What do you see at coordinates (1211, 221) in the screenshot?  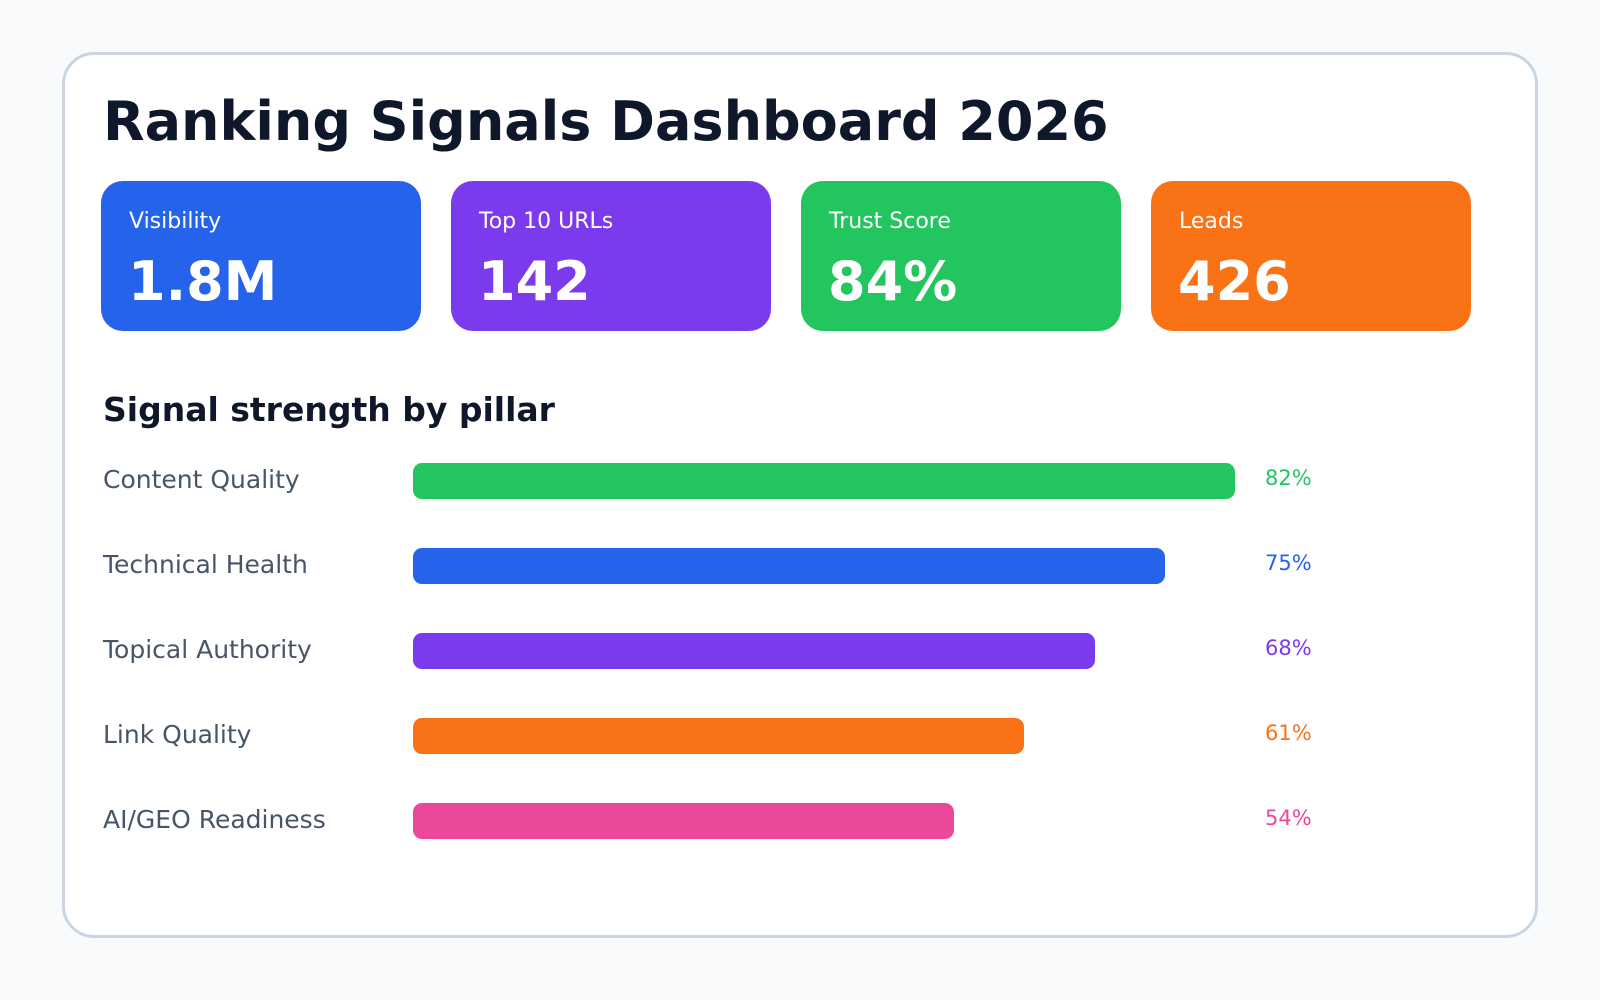 I see `kpi-label: Leads` at bounding box center [1211, 221].